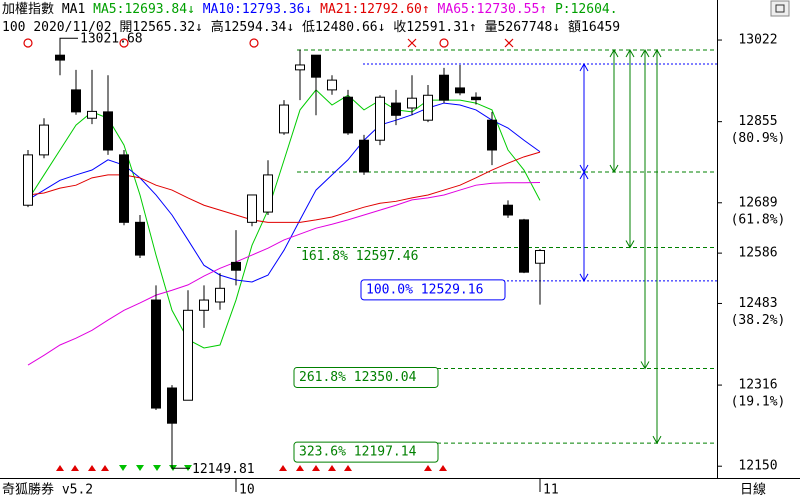 This screenshot has width=800, height=500. Describe the element at coordinates (73, 9) in the screenshot. I see `header-item: MA1` at that location.